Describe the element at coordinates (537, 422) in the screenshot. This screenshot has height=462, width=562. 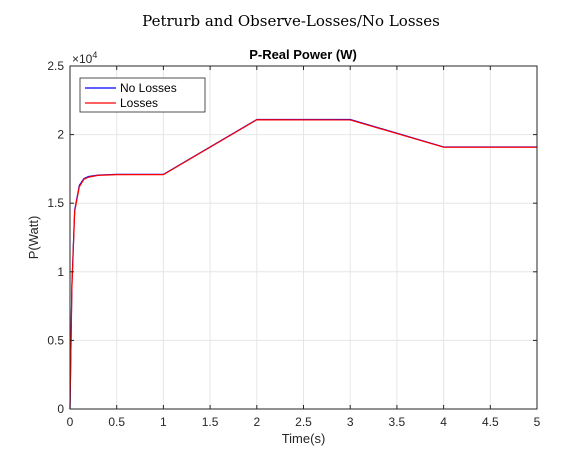
I see `x-tick-label: 5` at that location.